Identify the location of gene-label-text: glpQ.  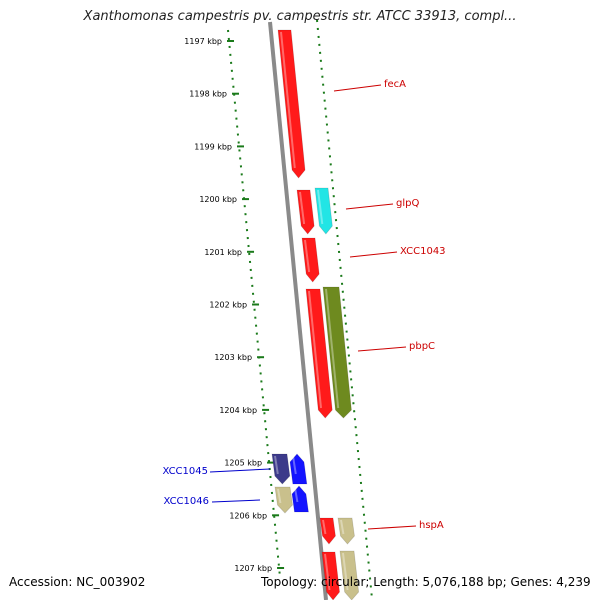
(407, 203).